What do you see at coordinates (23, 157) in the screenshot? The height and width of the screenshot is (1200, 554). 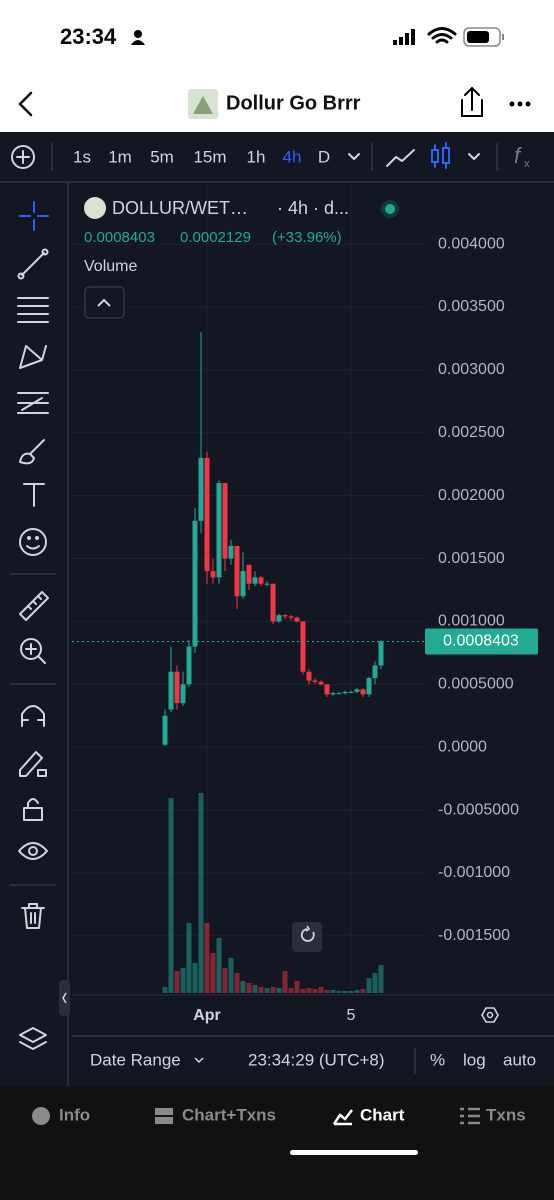 I see `add-indicator-button` at bounding box center [23, 157].